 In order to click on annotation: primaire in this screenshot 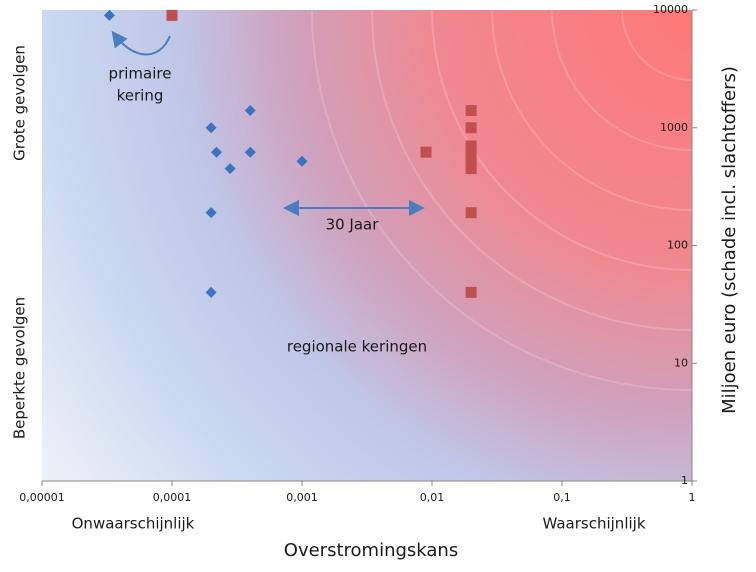, I will do `click(140, 74)`.